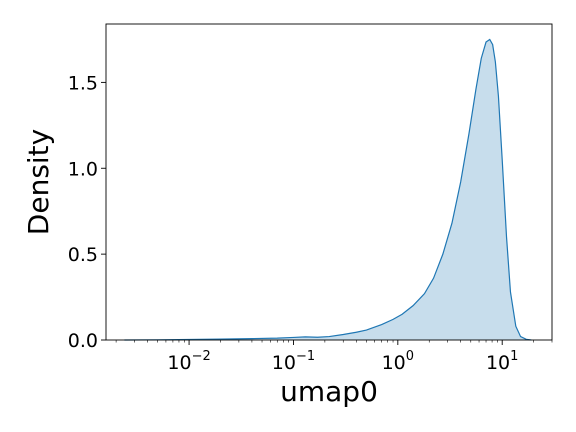 The height and width of the screenshot is (432, 576). I want to click on y-tick-label: 0.5, so click(83, 255).